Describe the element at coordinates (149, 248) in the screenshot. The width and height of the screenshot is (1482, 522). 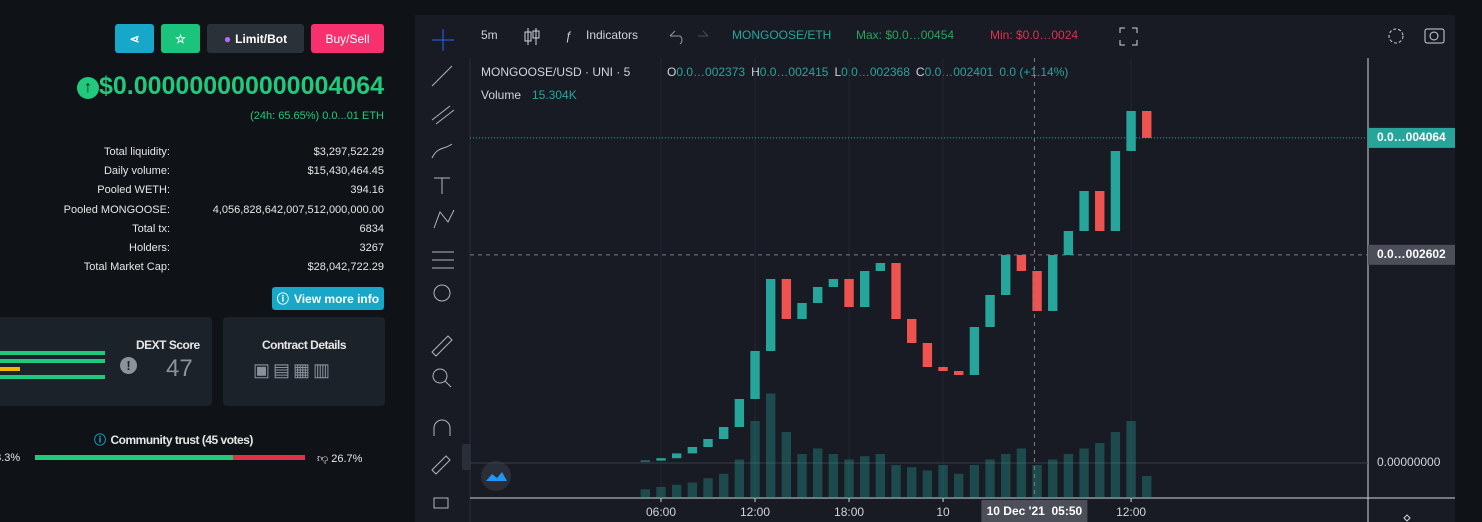
I see `stat-label: Holders:` at that location.